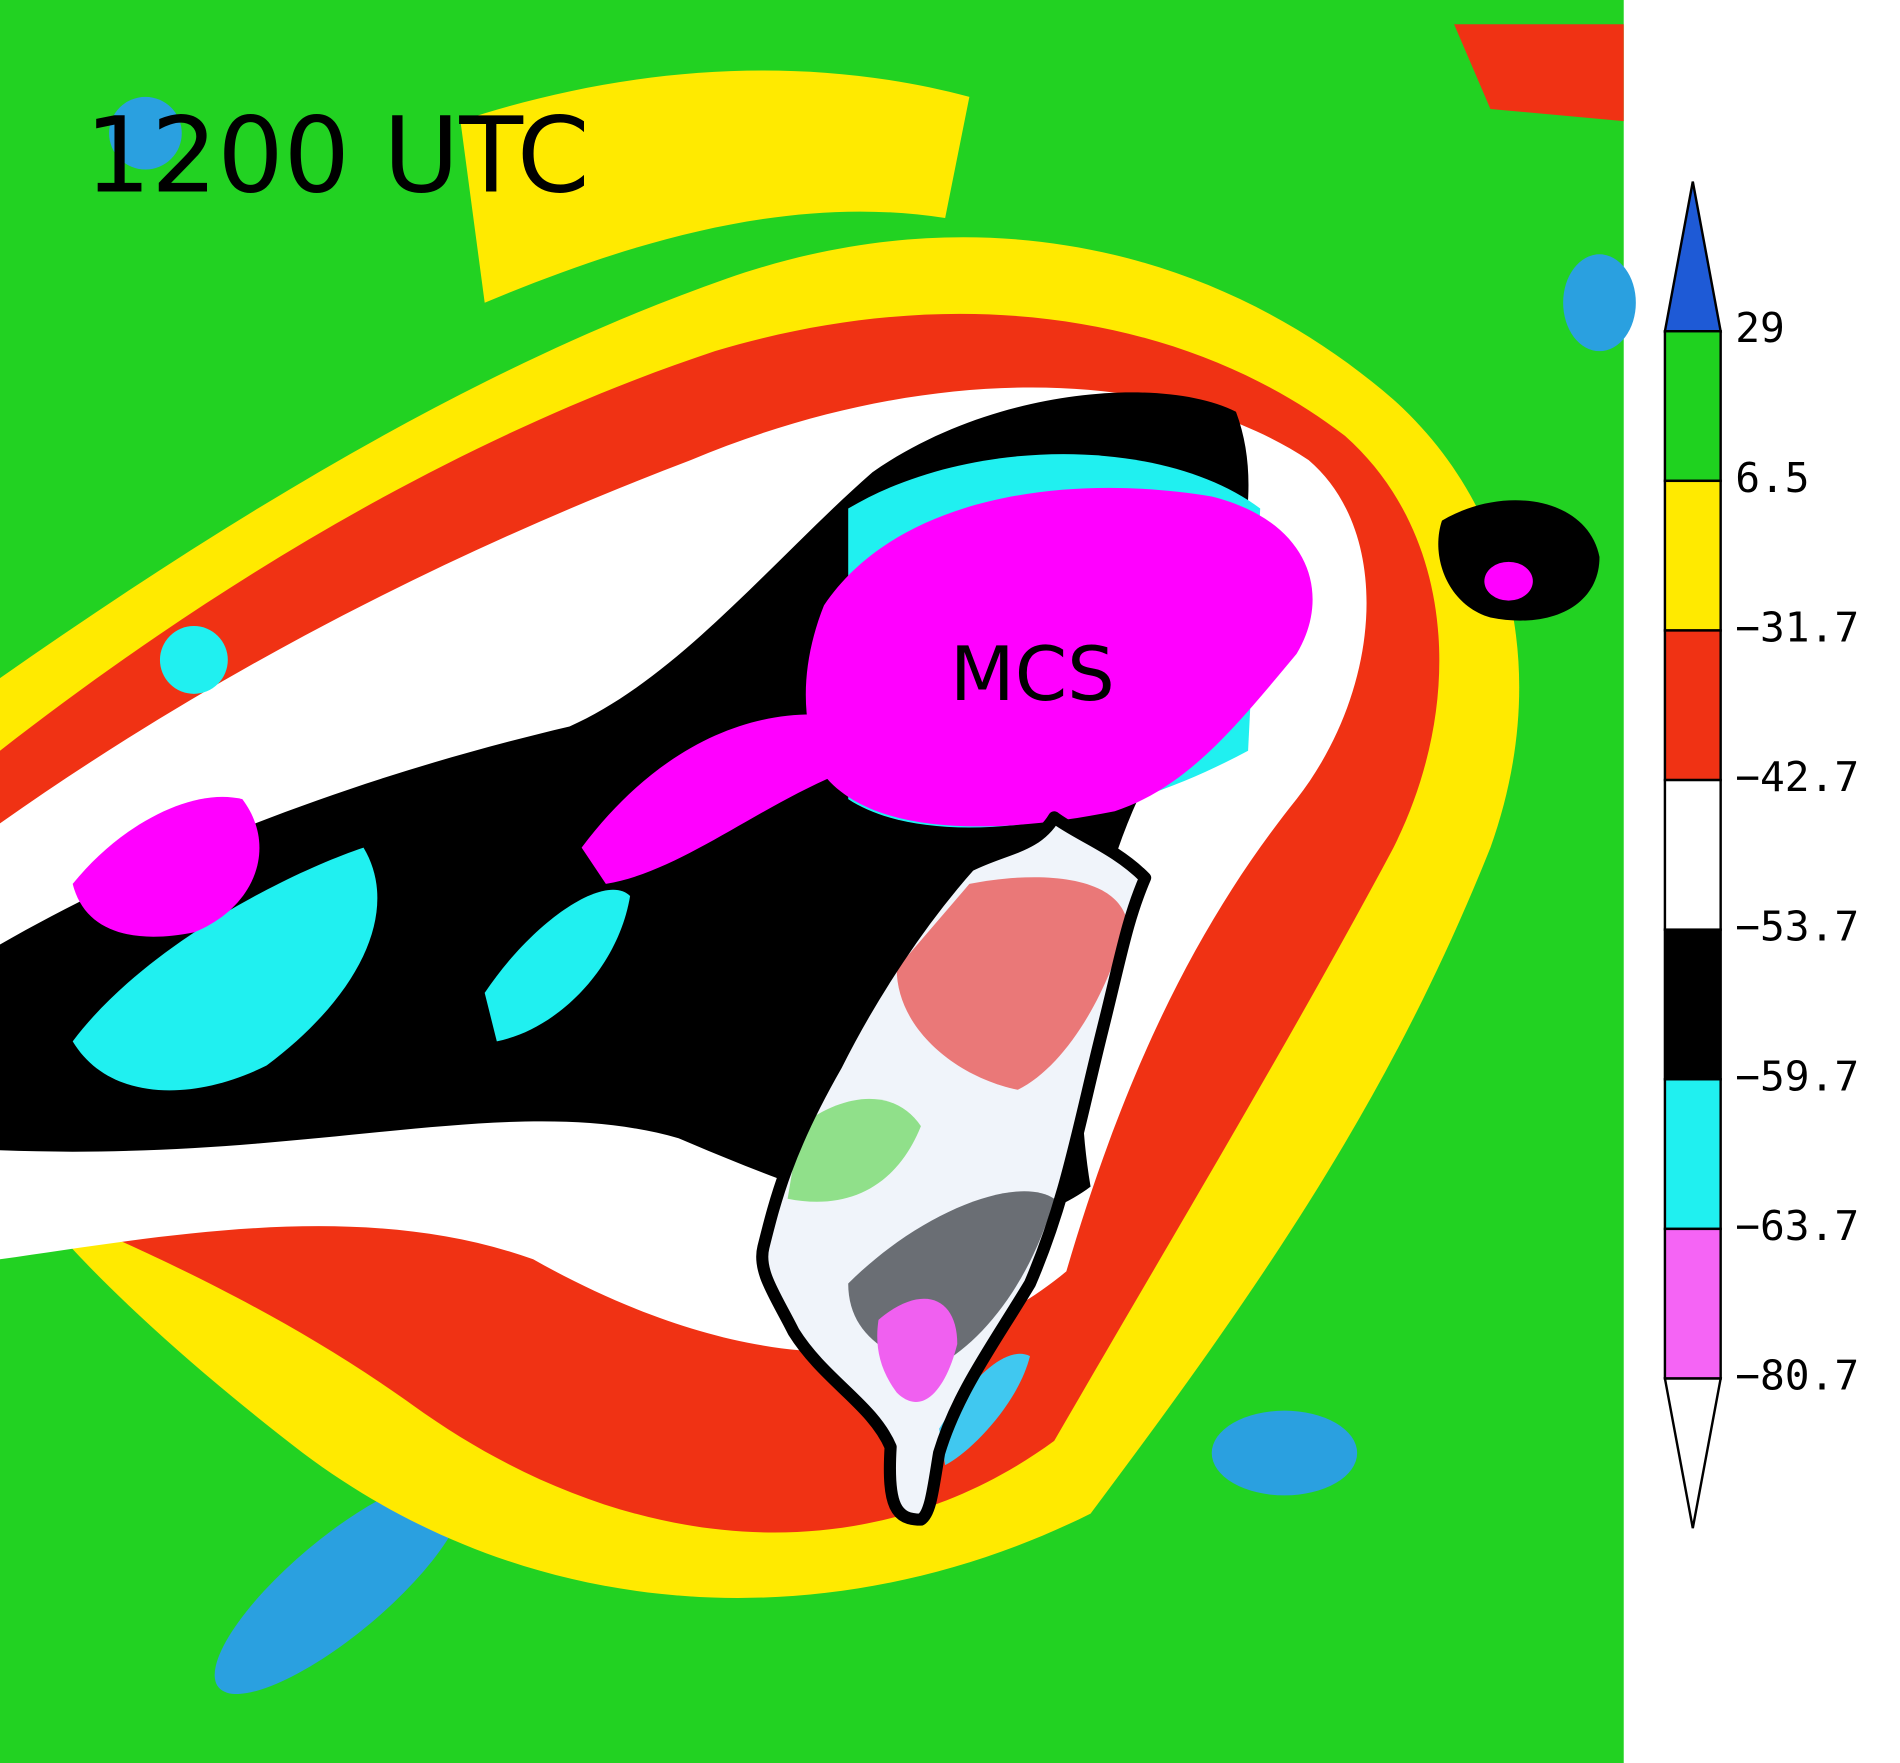 Image resolution: width=1900 pixels, height=1763 pixels. I want to click on colorbar-label: −42.7, so click(1797, 777).